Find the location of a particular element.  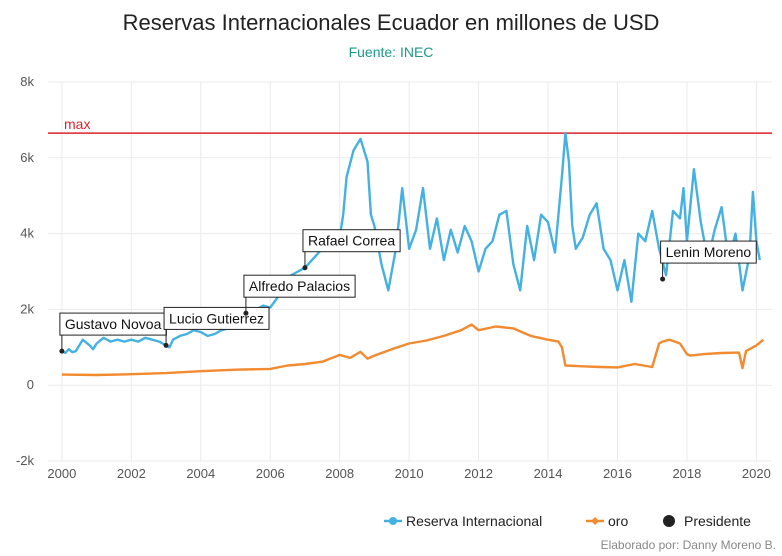

president-label: Lenin Moreno is located at coordinates (709, 252).